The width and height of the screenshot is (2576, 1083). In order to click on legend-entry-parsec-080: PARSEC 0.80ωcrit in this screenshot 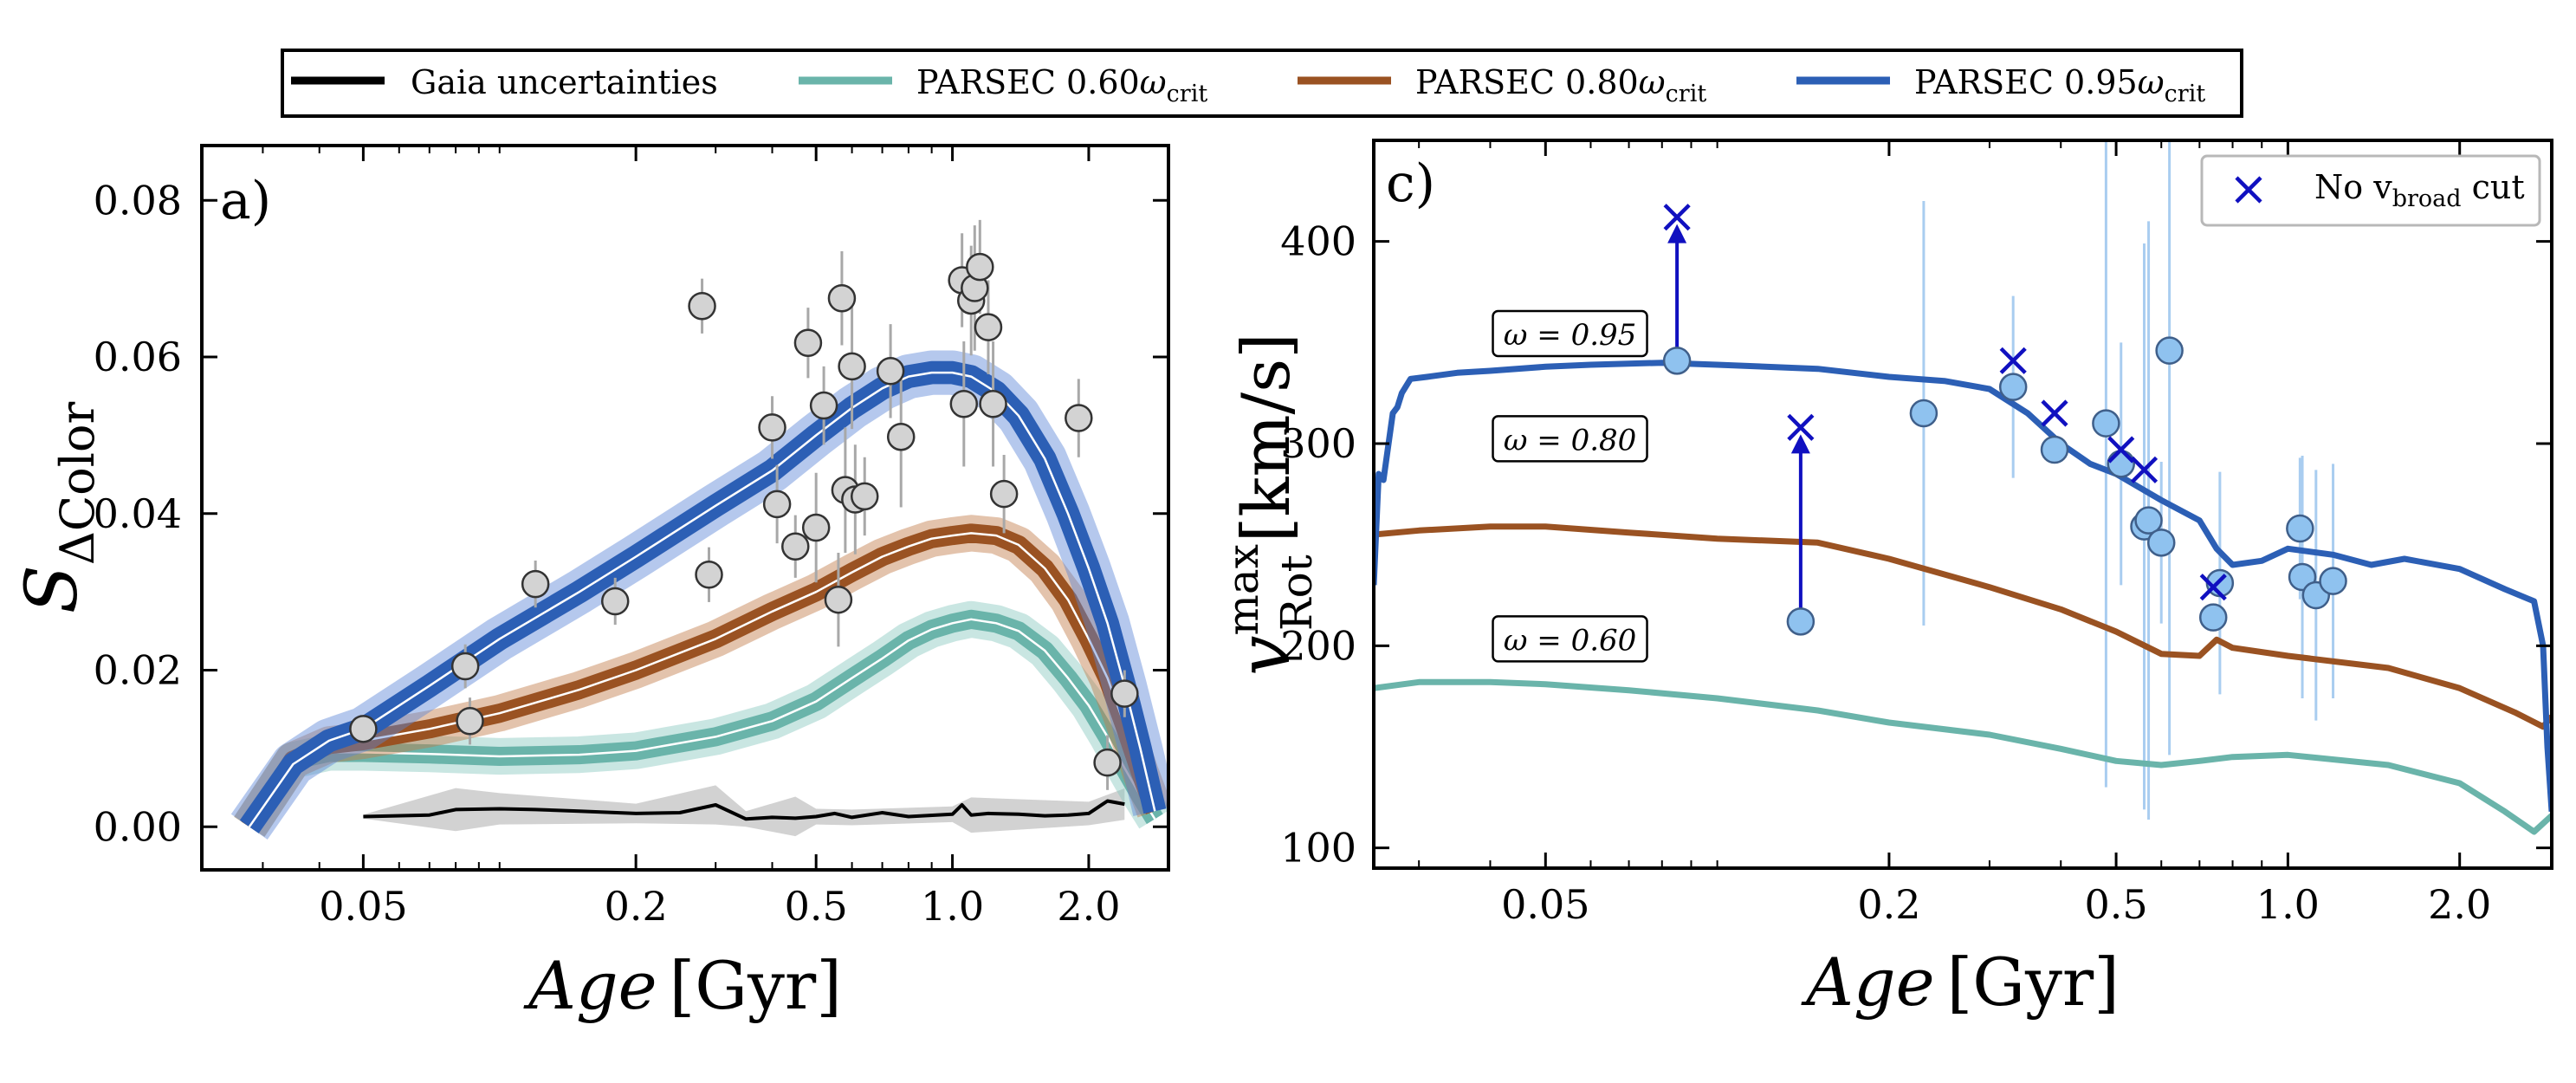, I will do `click(1502, 85)`.